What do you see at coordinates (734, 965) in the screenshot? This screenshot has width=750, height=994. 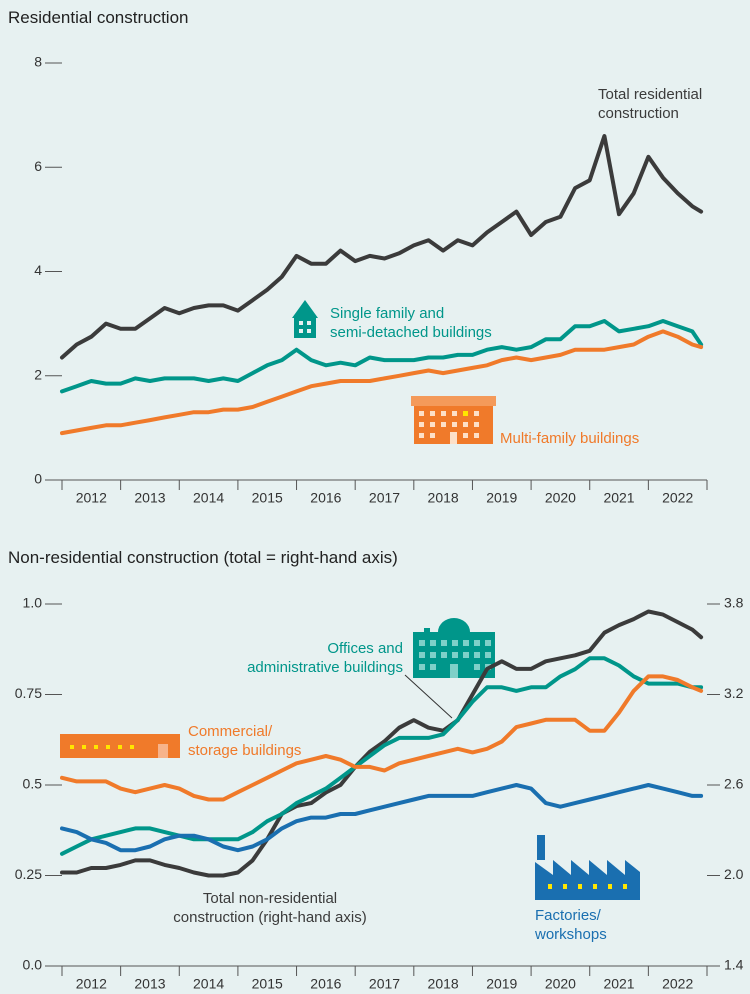 I see `y2-tick-label: 1.4` at bounding box center [734, 965].